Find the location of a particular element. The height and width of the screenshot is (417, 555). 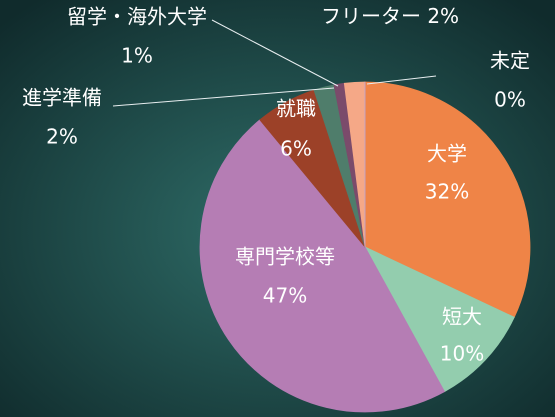

pie-slice is located at coordinates (439, 319).